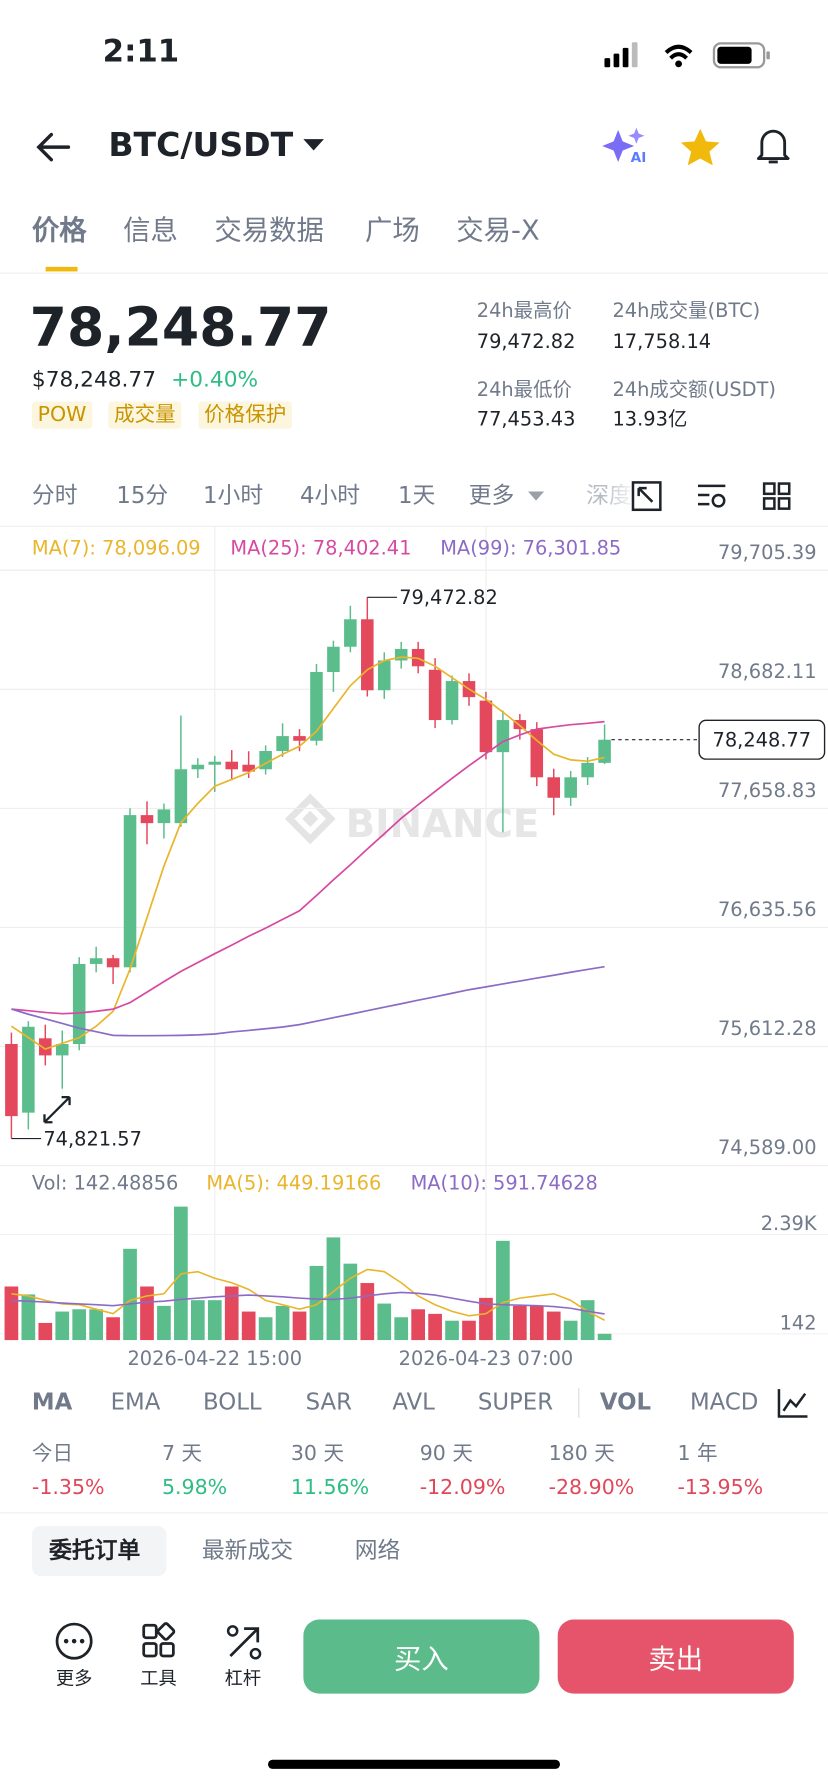 The width and height of the screenshot is (828, 1792). What do you see at coordinates (53, 147) in the screenshot?
I see `back-button` at bounding box center [53, 147].